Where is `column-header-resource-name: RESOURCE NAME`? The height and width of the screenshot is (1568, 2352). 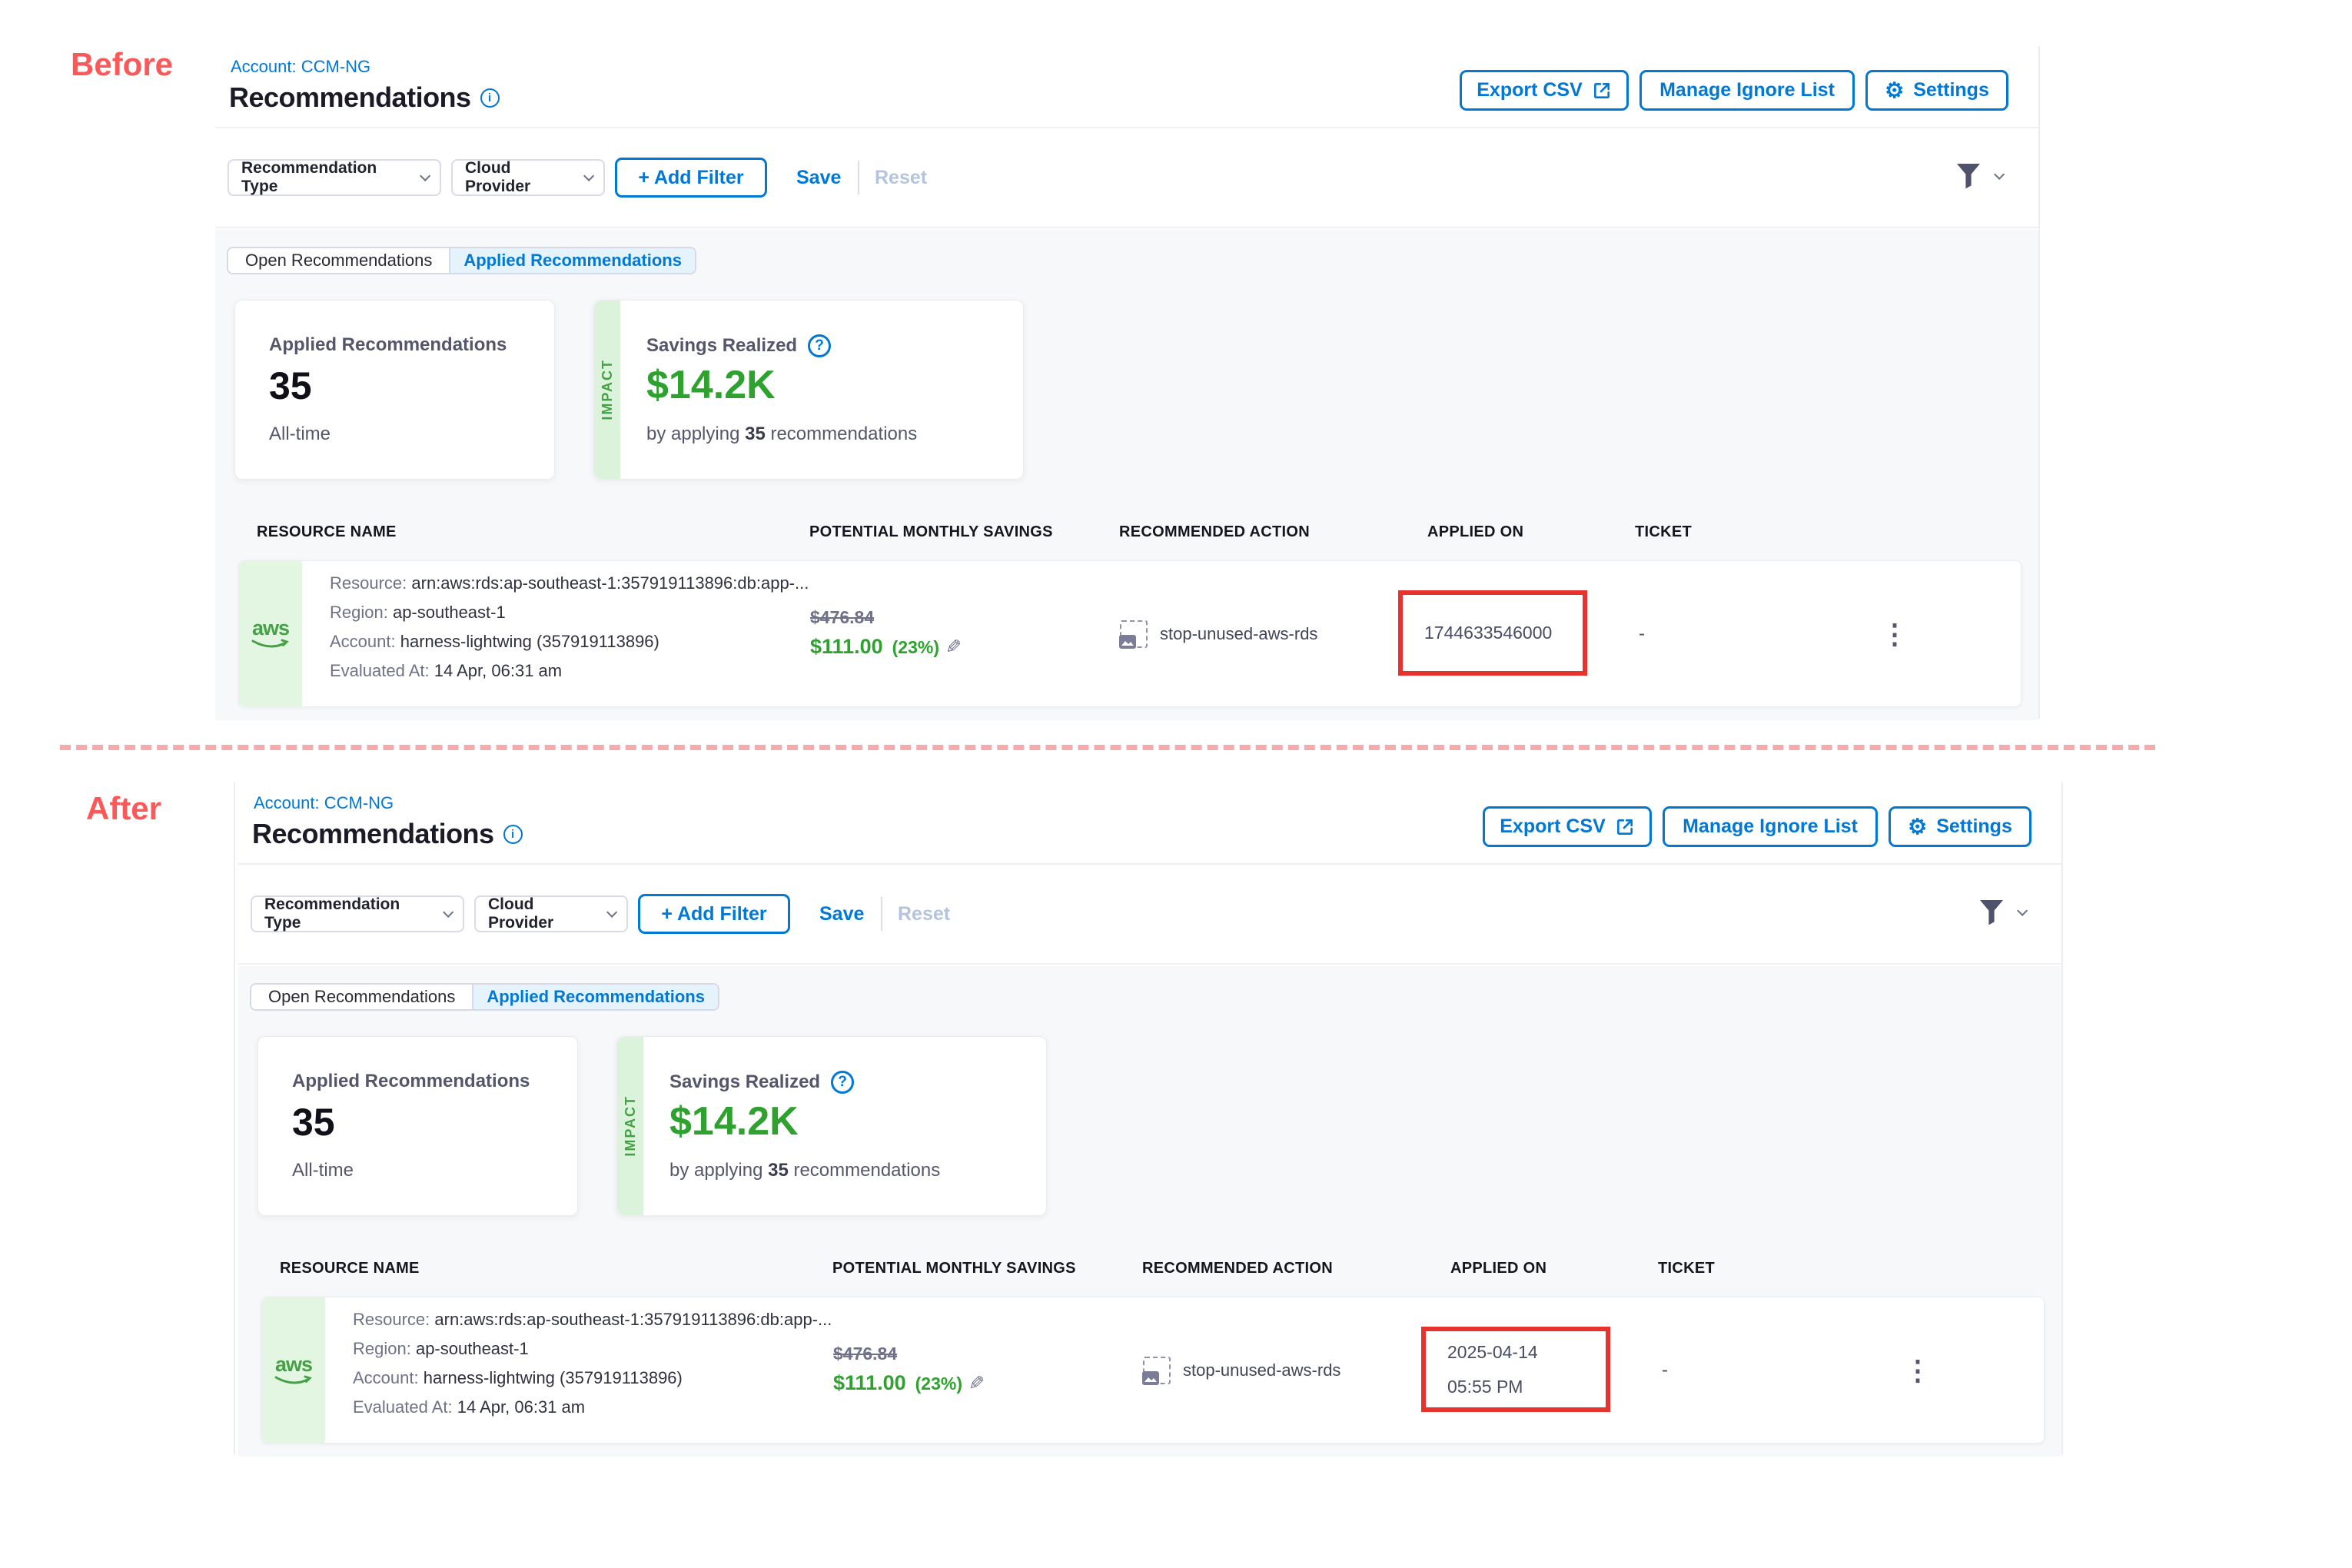 column-header-resource-name: RESOURCE NAME is located at coordinates (327, 531).